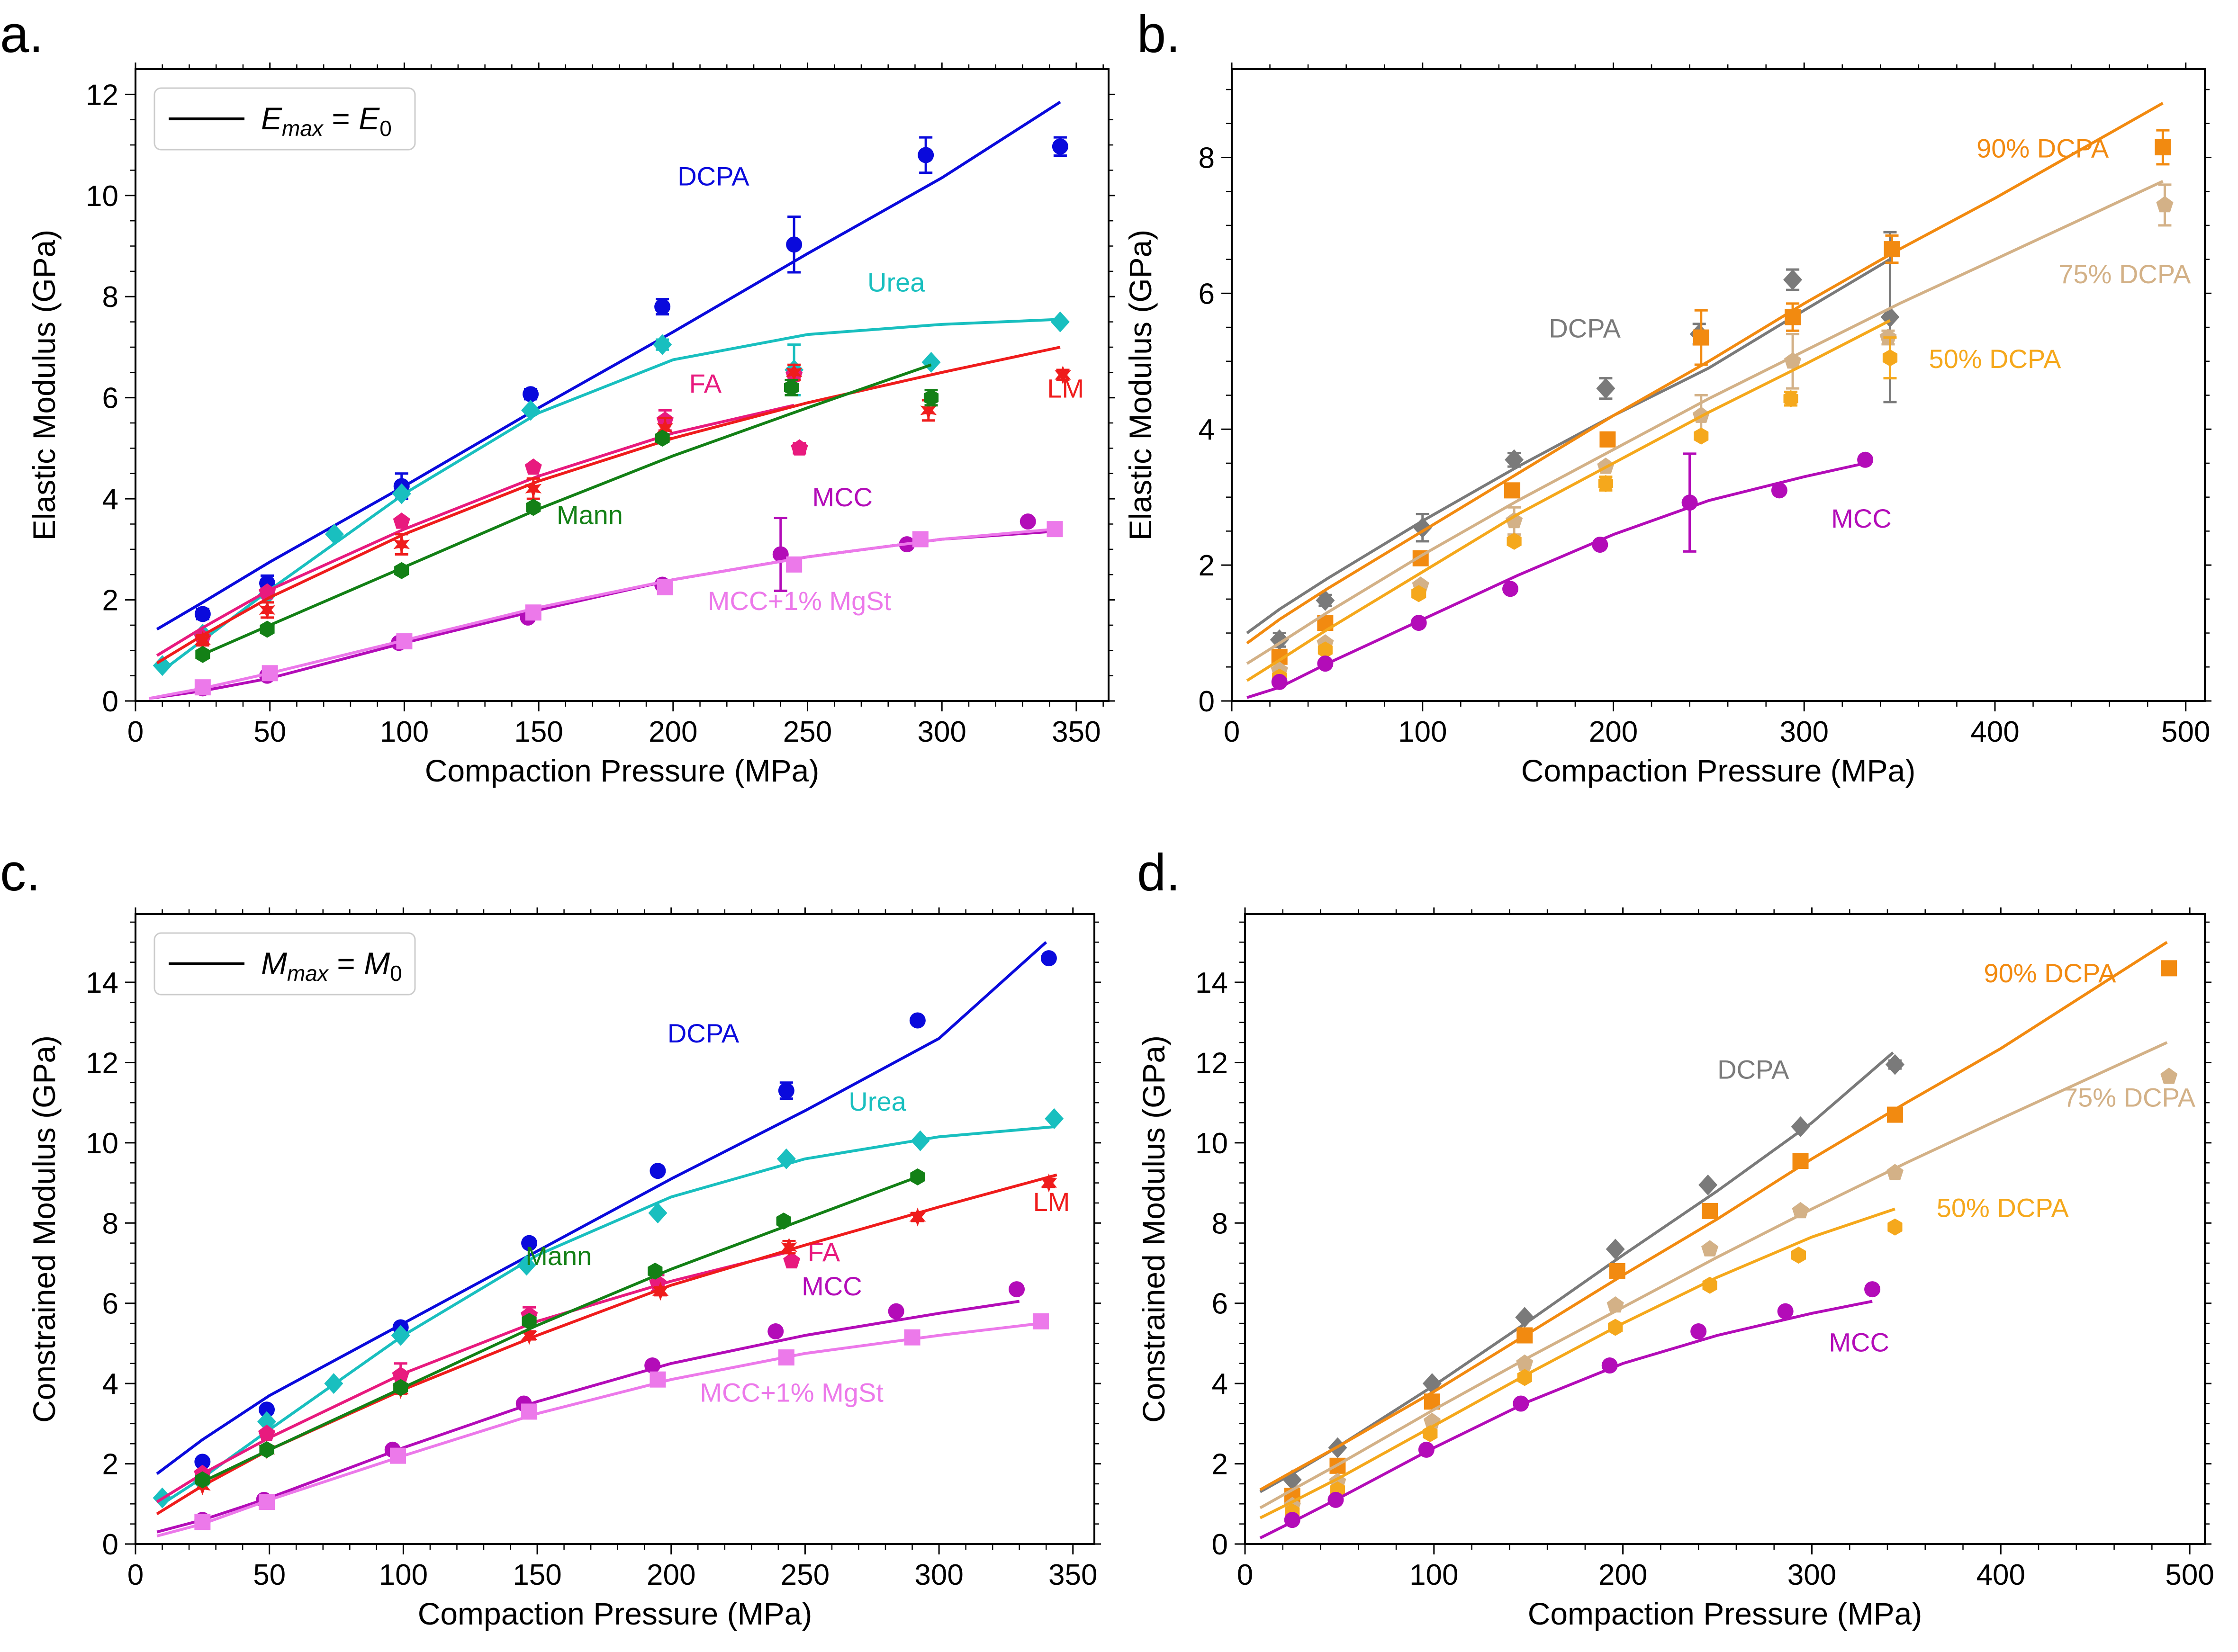  I want to click on panel-a-y-tick-label: 6, so click(110, 398).